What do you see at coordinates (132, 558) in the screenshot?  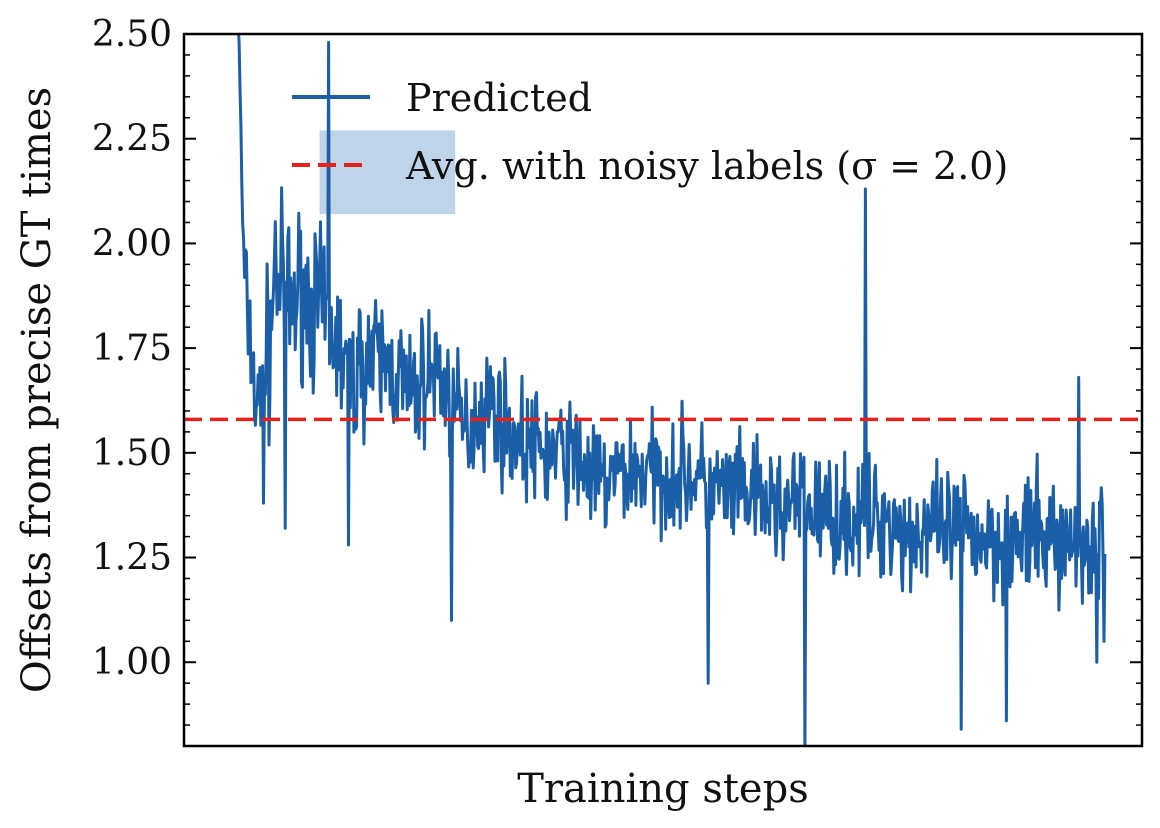 I see `y-tick-label: 1.25` at bounding box center [132, 558].